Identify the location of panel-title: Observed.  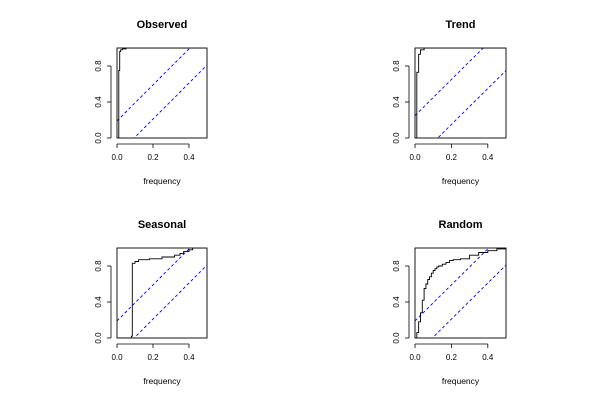
(162, 25).